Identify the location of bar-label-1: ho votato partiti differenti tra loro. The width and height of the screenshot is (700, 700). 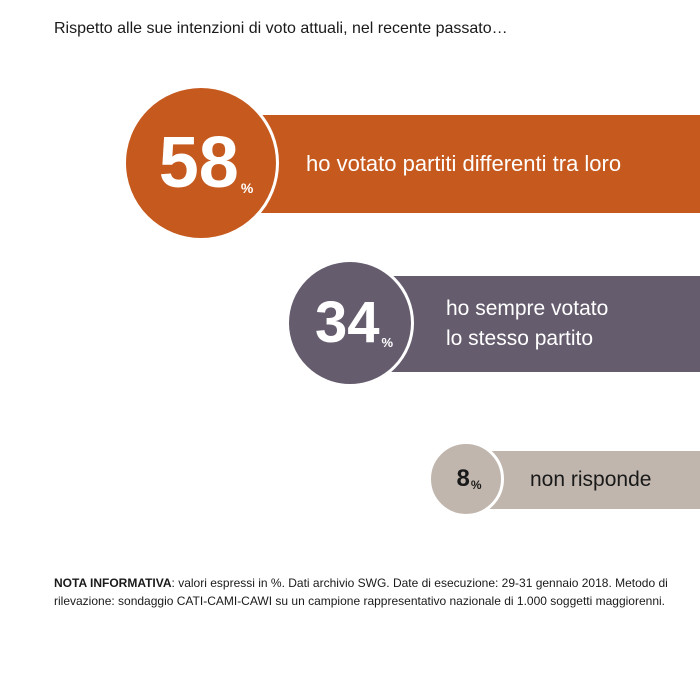
(464, 164).